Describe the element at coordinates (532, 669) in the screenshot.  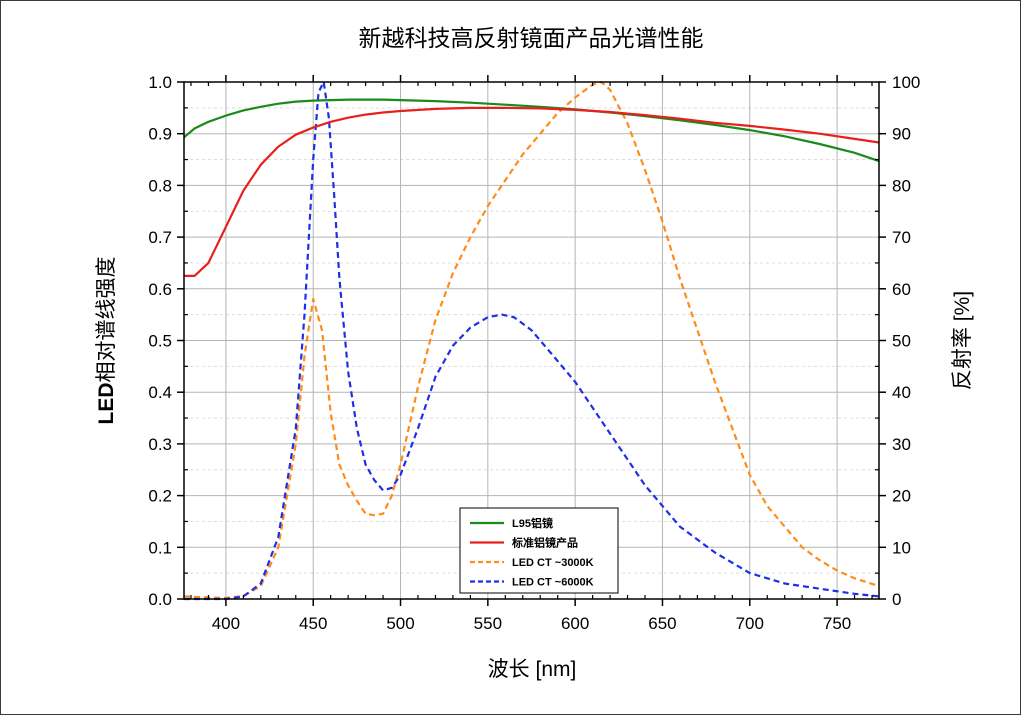
I see `x-axis-title: 波长 [nm]` at that location.